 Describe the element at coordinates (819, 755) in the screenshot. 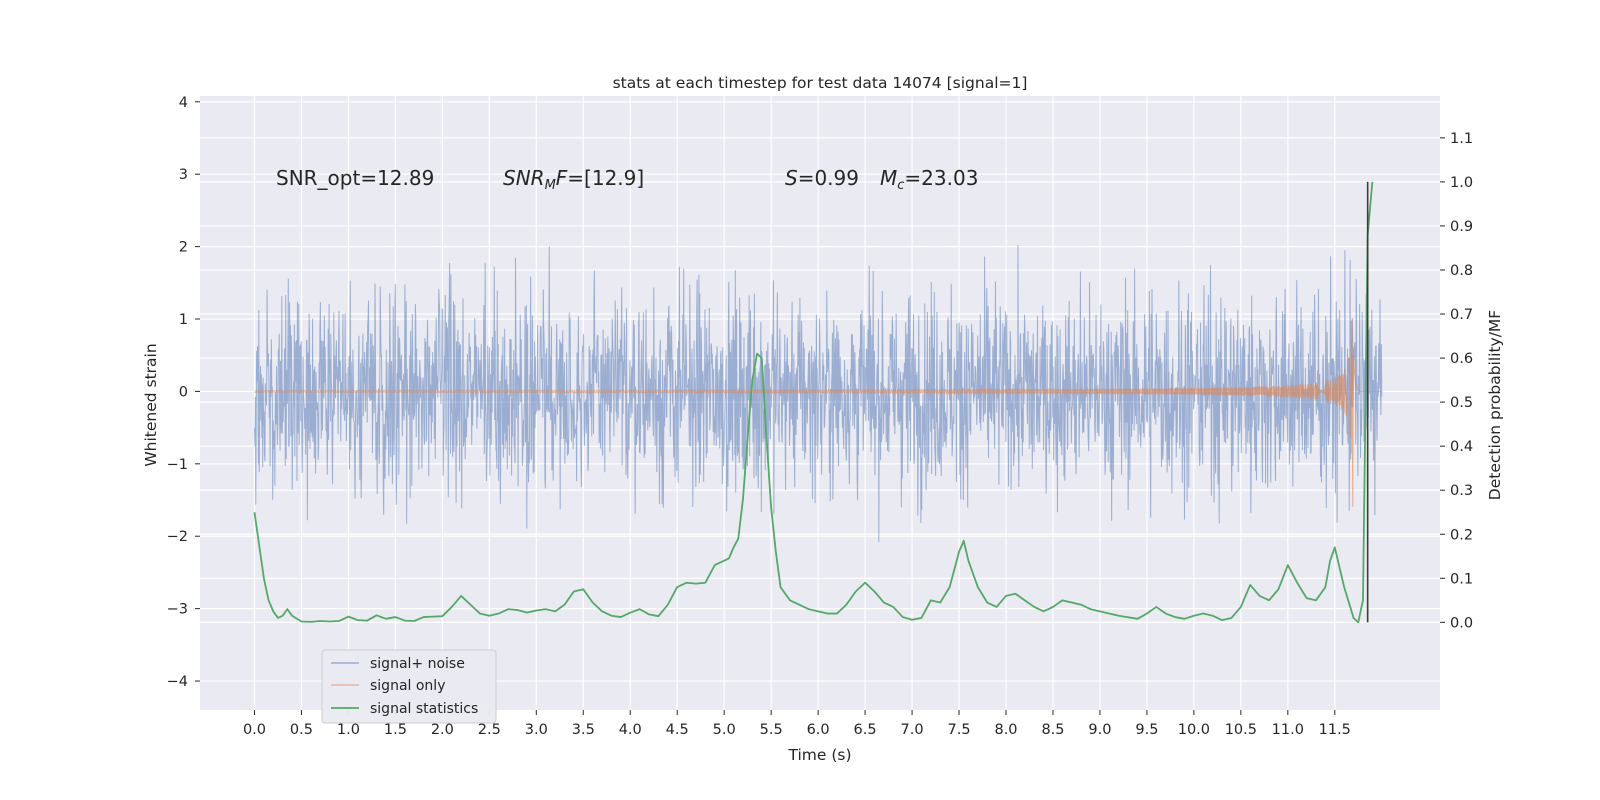

I see `x-axis-label: Time (s)` at that location.